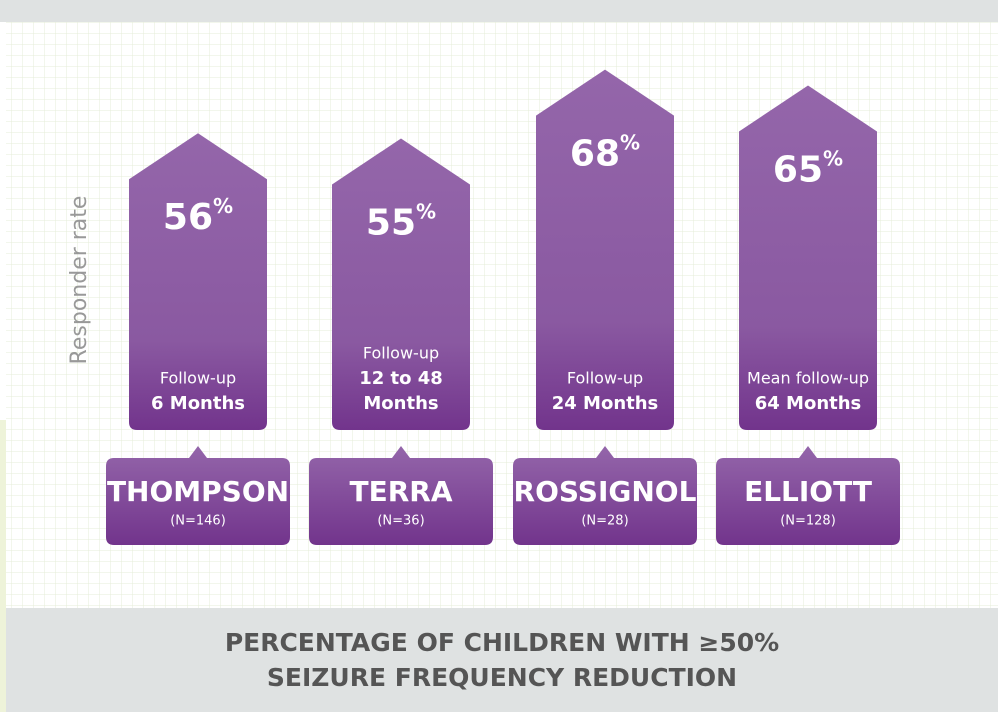  Describe the element at coordinates (808, 521) in the screenshot. I see `sample-size: (N=128)` at that location.